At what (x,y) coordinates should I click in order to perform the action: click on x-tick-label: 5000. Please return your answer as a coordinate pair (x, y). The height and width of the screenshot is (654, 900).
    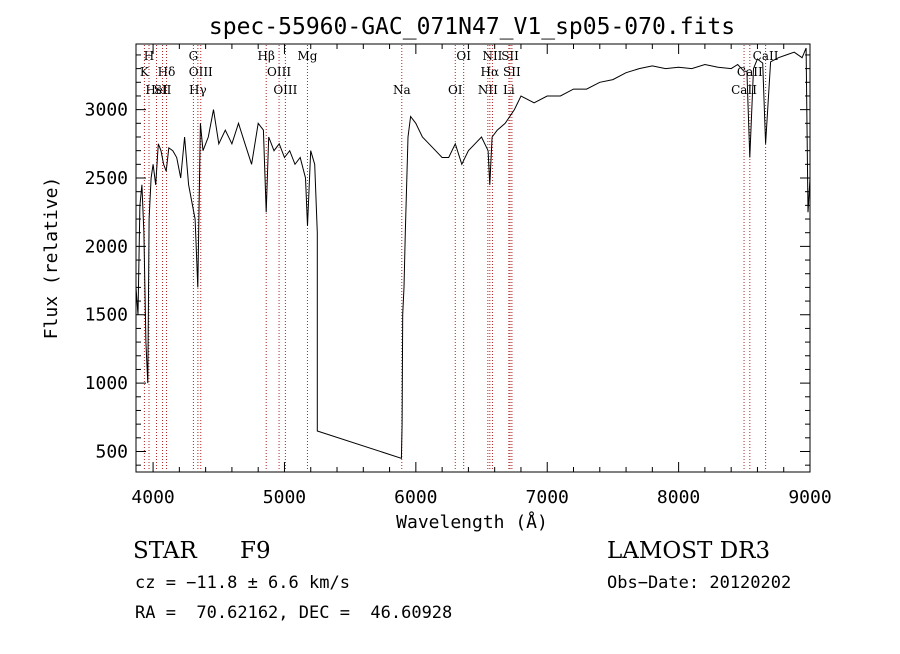
    Looking at the image, I should click on (284, 497).